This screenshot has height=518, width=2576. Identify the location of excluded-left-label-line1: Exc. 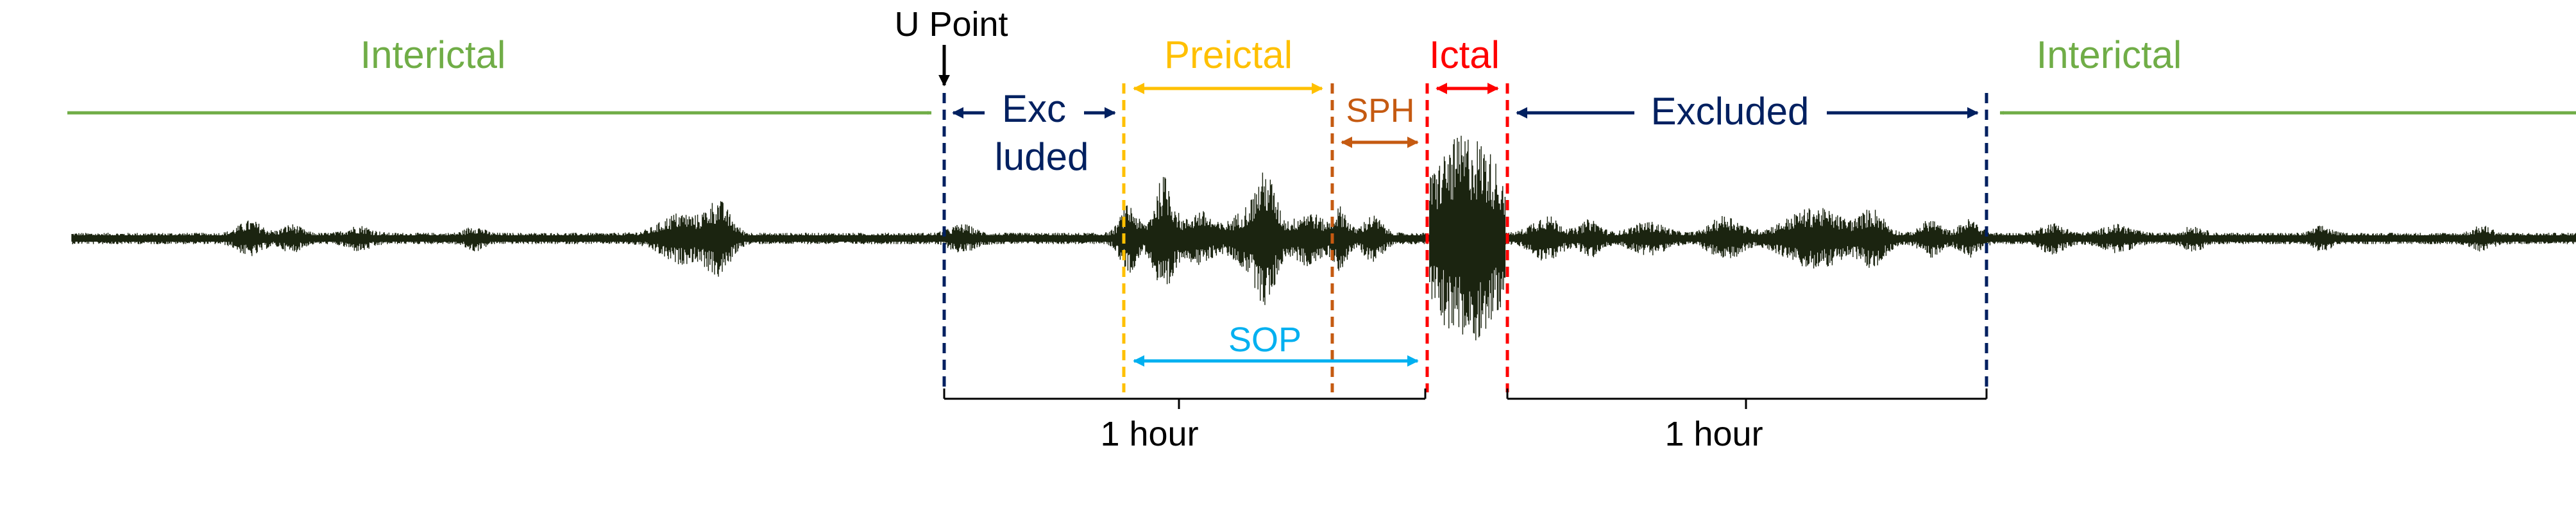
(1034, 109).